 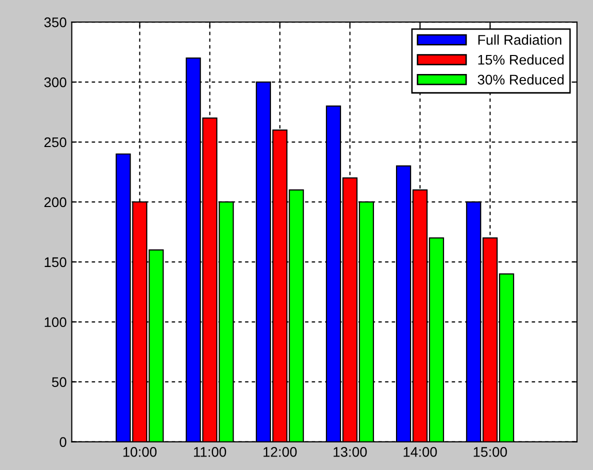 I want to click on y-tick-label: 150, so click(x=55, y=262).